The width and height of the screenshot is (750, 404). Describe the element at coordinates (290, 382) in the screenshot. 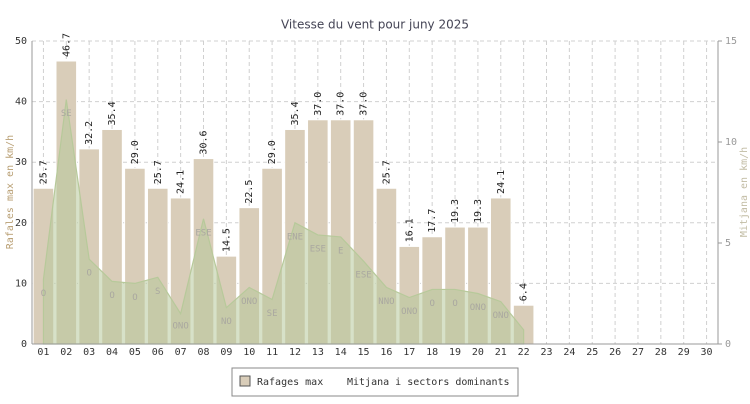

I see `legend-label: Rafages max` at that location.